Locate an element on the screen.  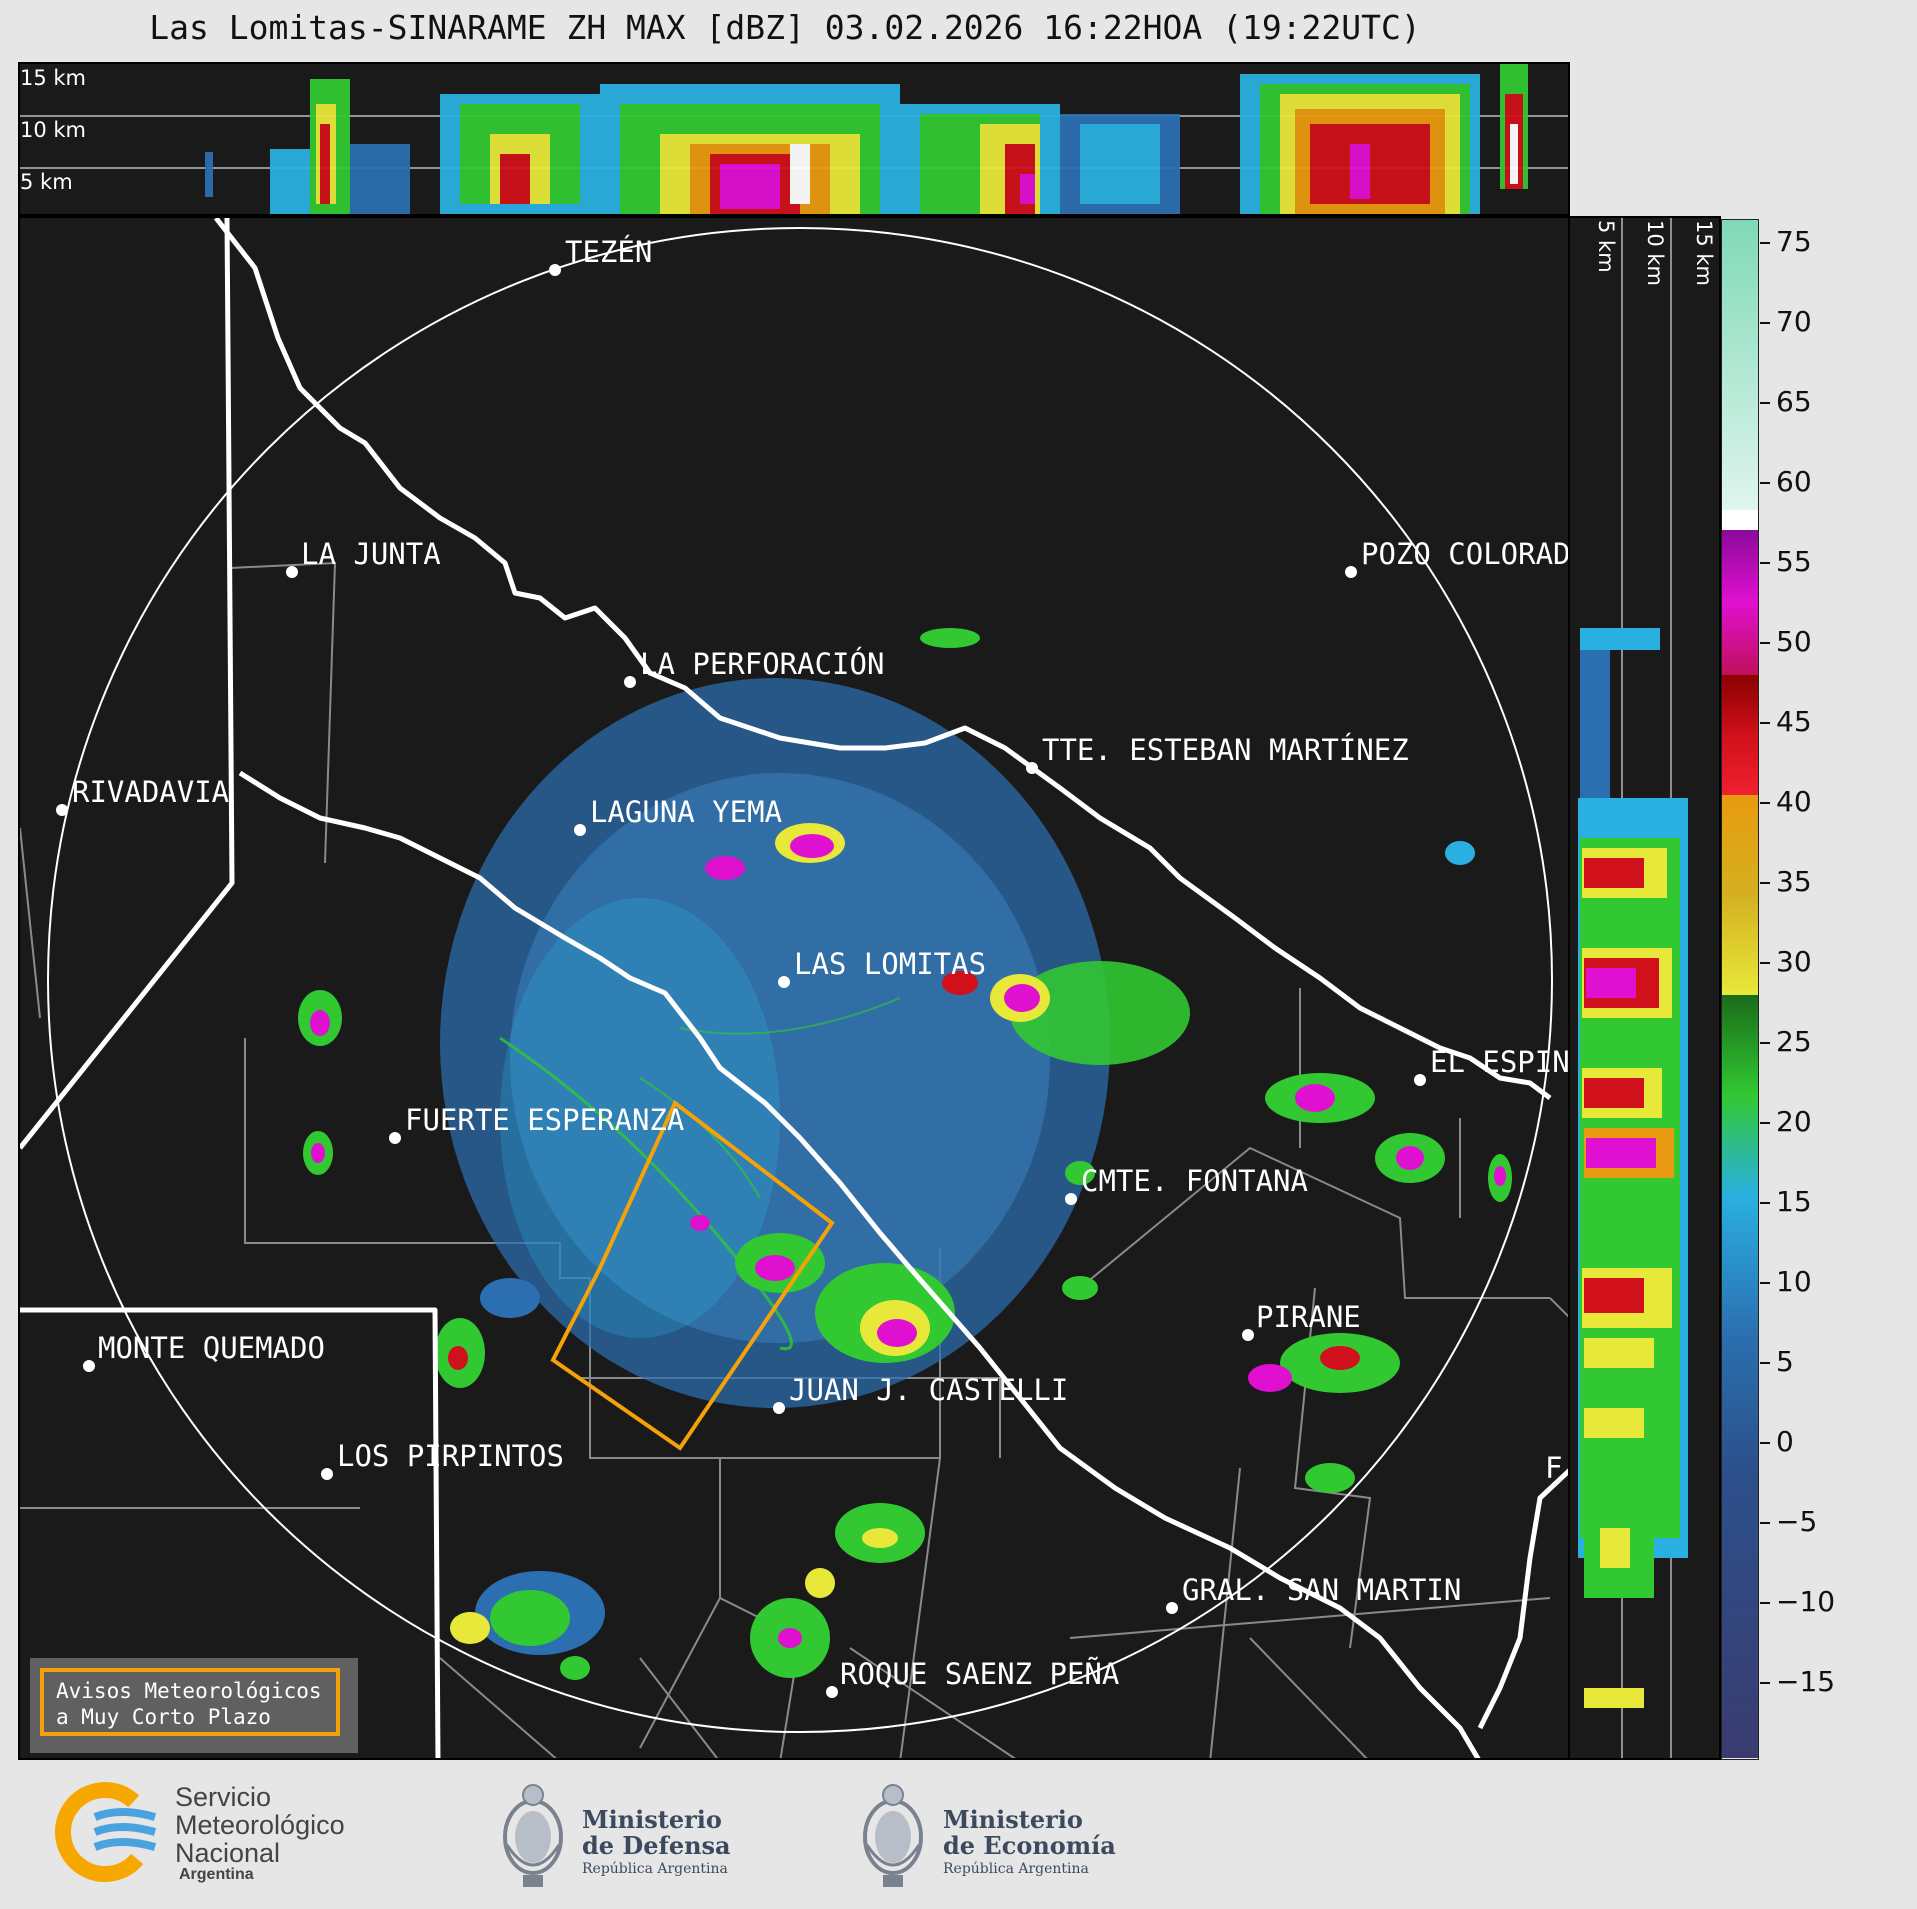
place-label-monte-quemado: MONTE QUEMADO is located at coordinates (211, 1348).